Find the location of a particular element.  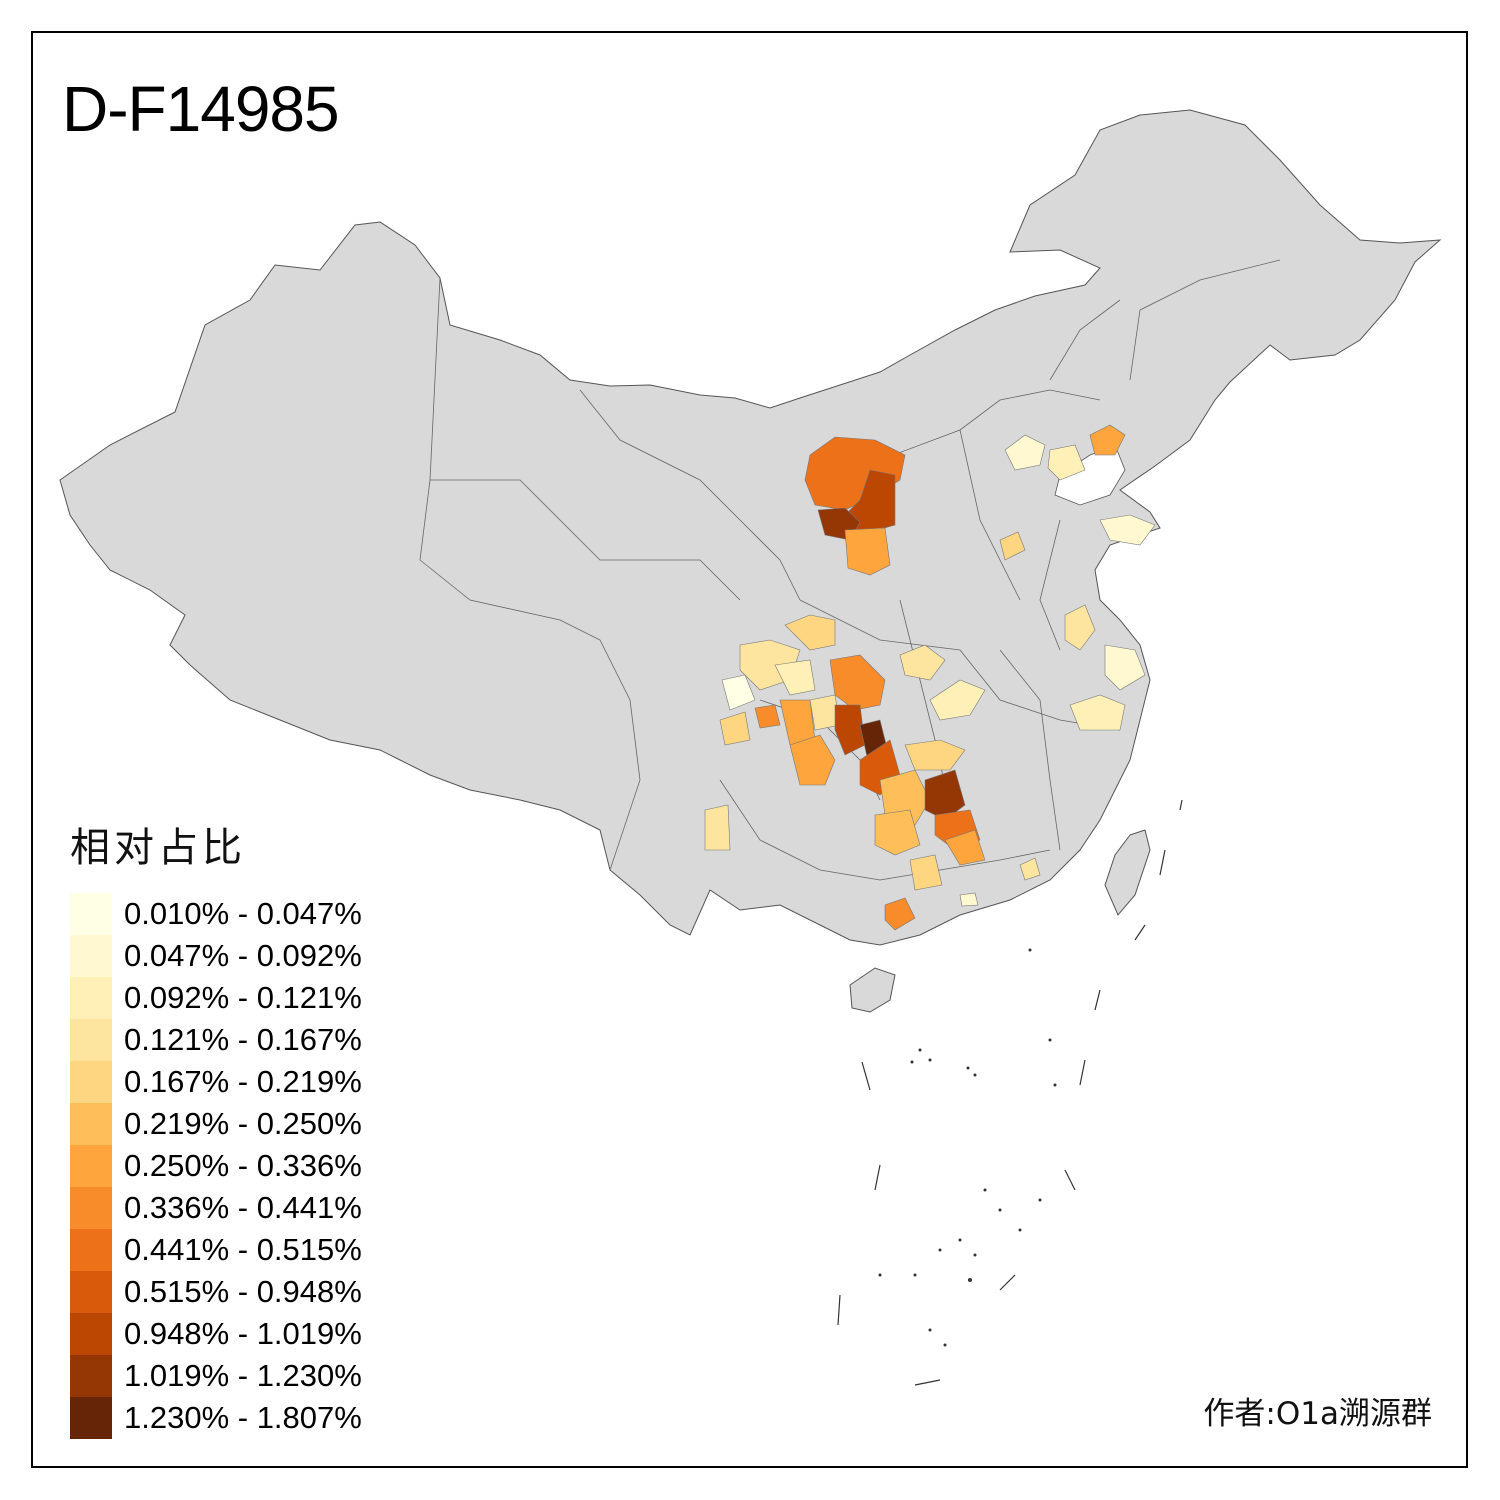

region-hubei-a is located at coordinates (957, 700).